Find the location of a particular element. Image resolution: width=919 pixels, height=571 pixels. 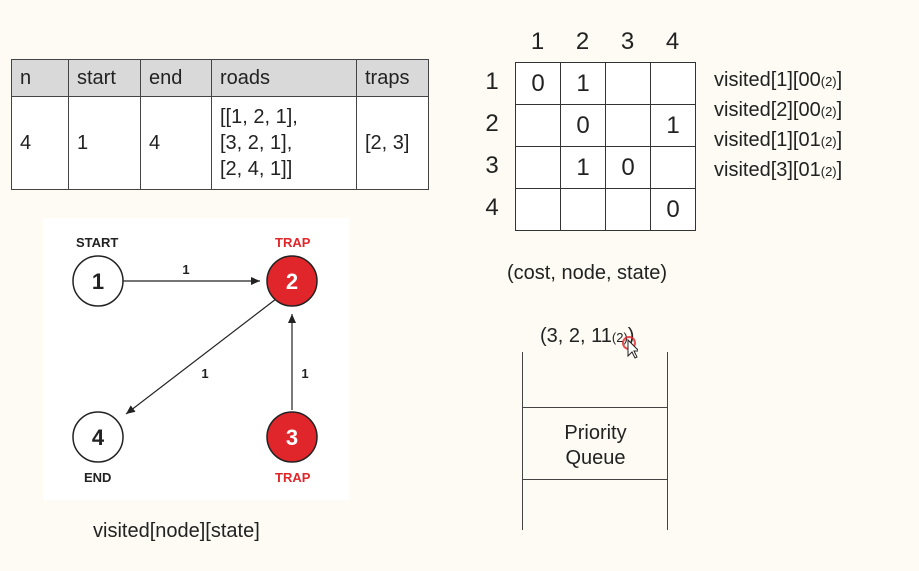

table-header-row: n start end roads traps is located at coordinates (220, 78).